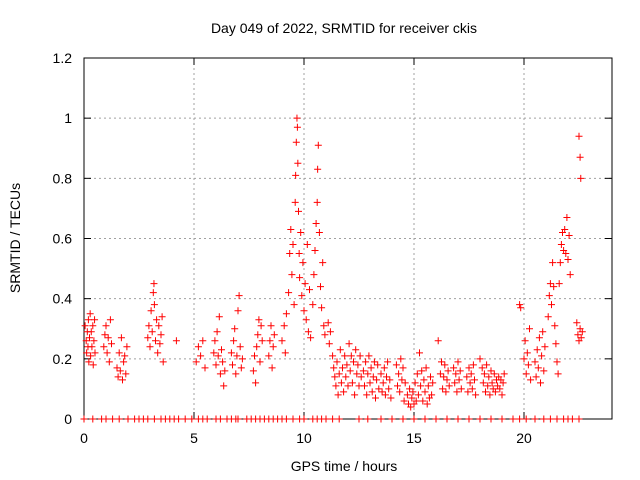 The height and width of the screenshot is (480, 640). What do you see at coordinates (63, 359) in the screenshot?
I see `y-tick-label: 0.2` at bounding box center [63, 359].